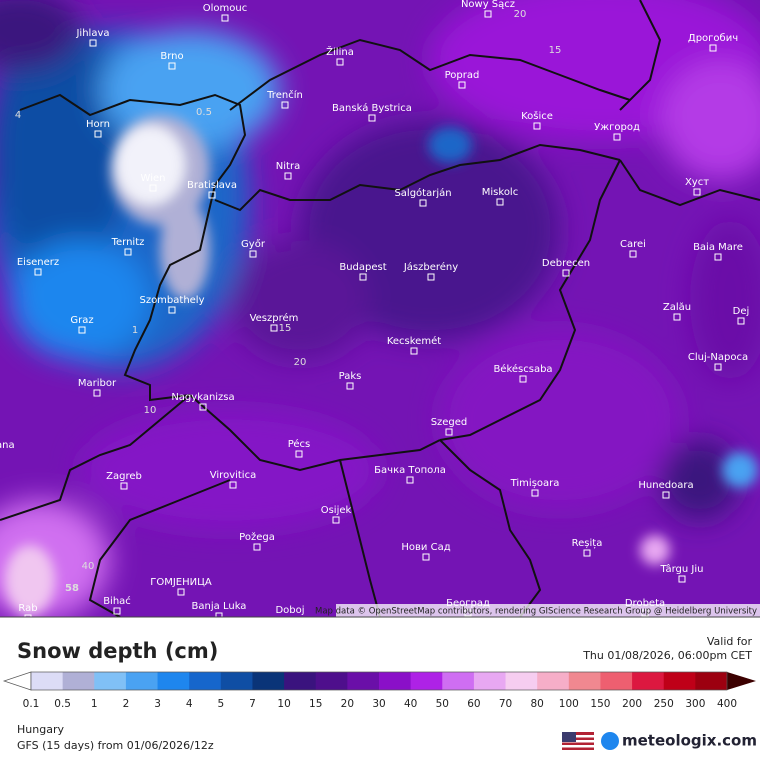  What do you see at coordinates (7, 445) in the screenshot?
I see `city-label: Ljubljana` at bounding box center [7, 445].